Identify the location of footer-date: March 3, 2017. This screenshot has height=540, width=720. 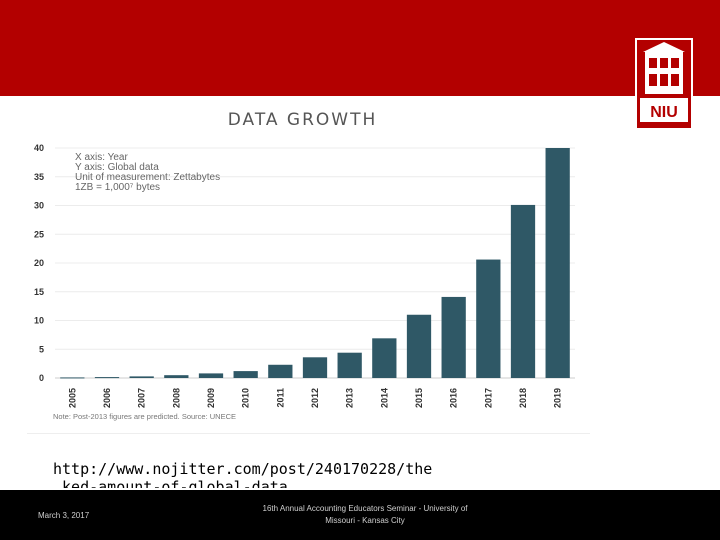
(64, 515).